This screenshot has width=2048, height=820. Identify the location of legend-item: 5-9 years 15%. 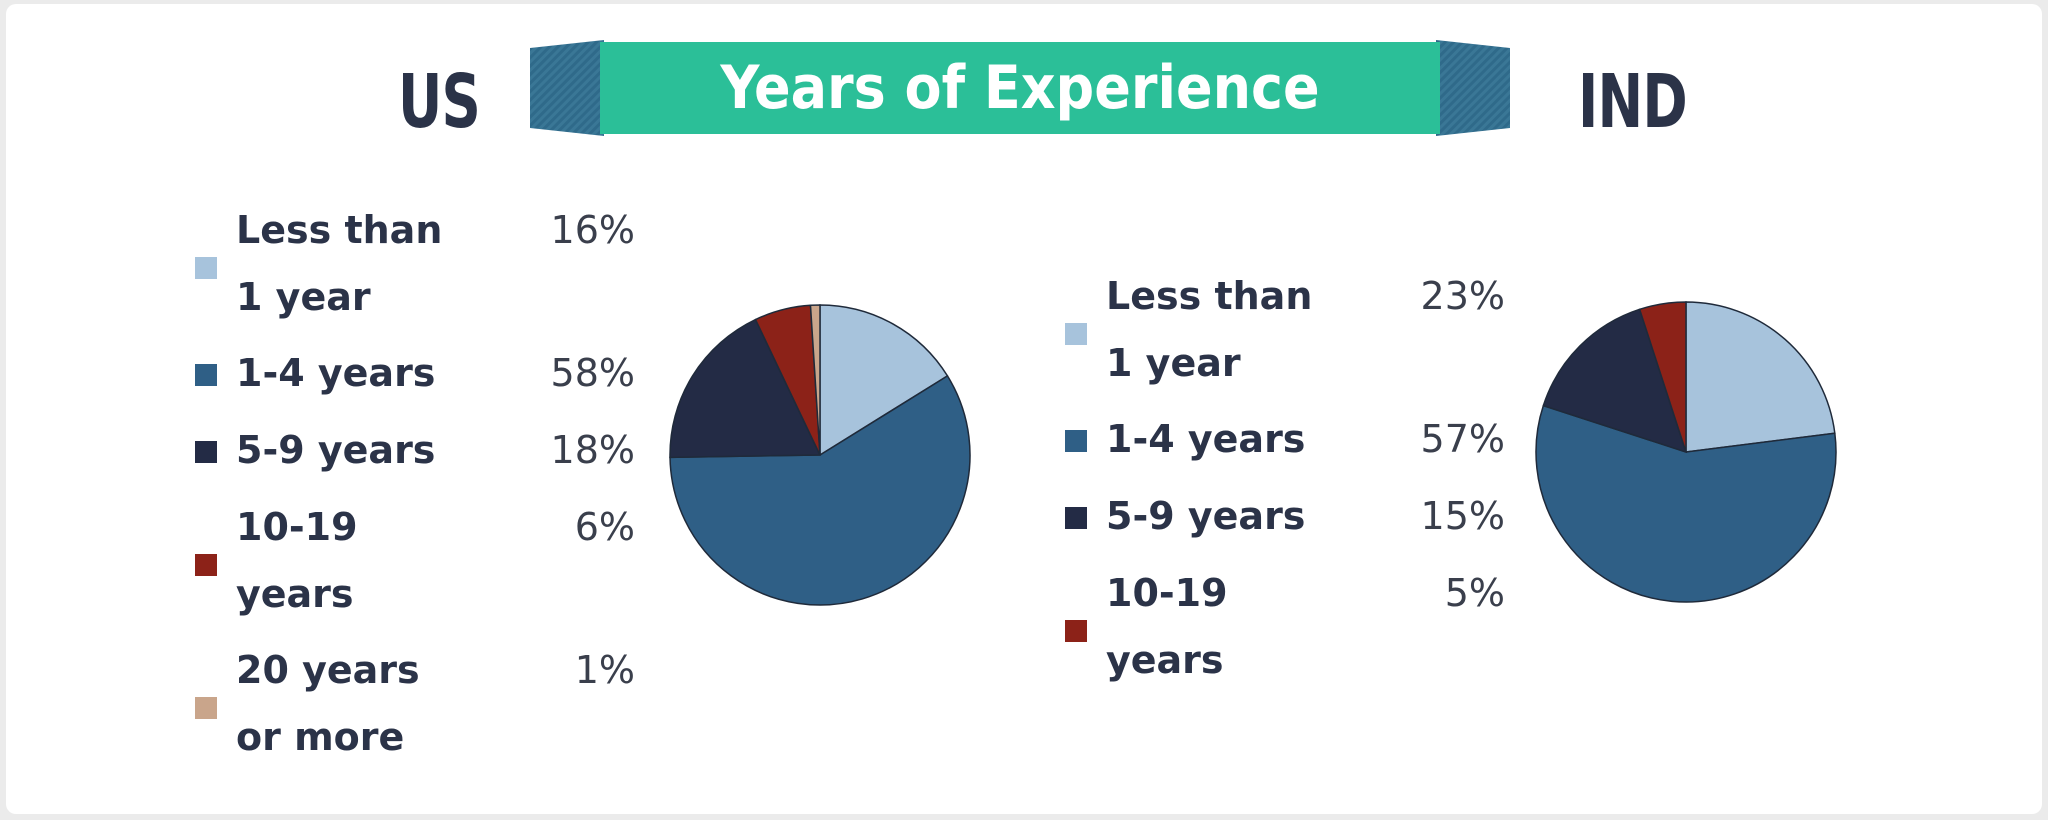
(1285, 516).